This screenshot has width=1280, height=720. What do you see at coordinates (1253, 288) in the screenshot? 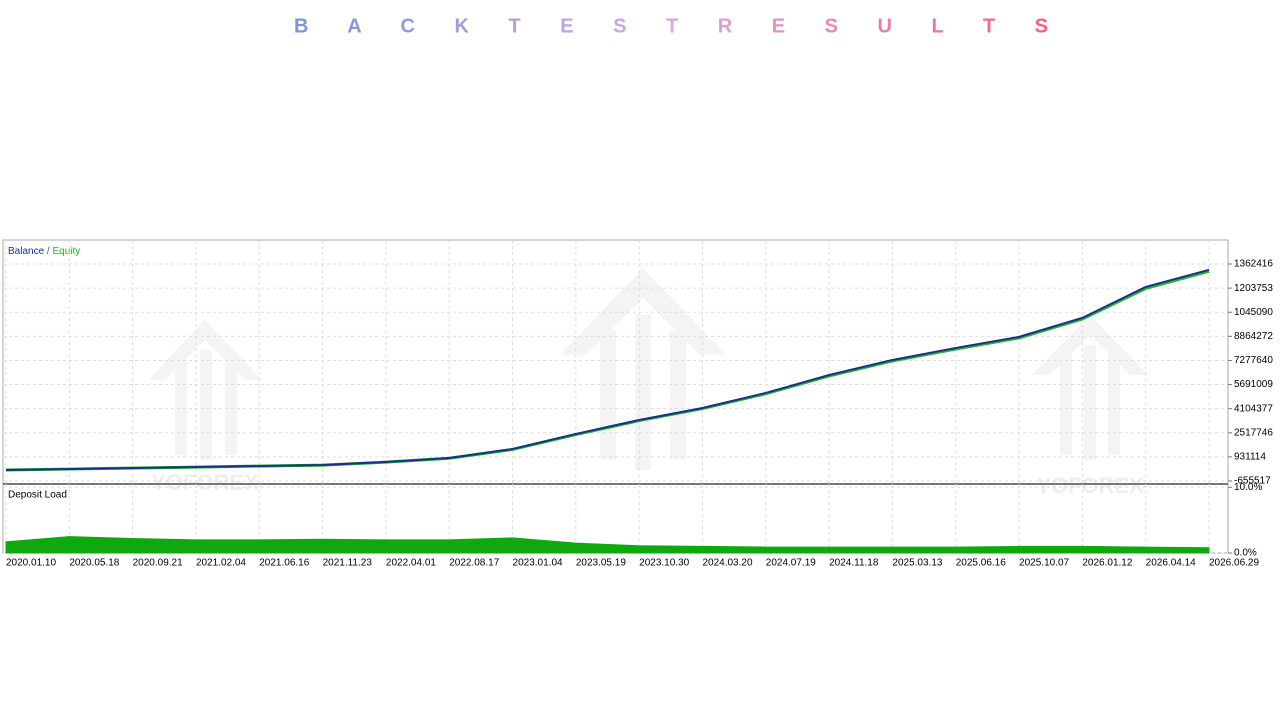
I see `y-tick-label: 1203753` at bounding box center [1253, 288].